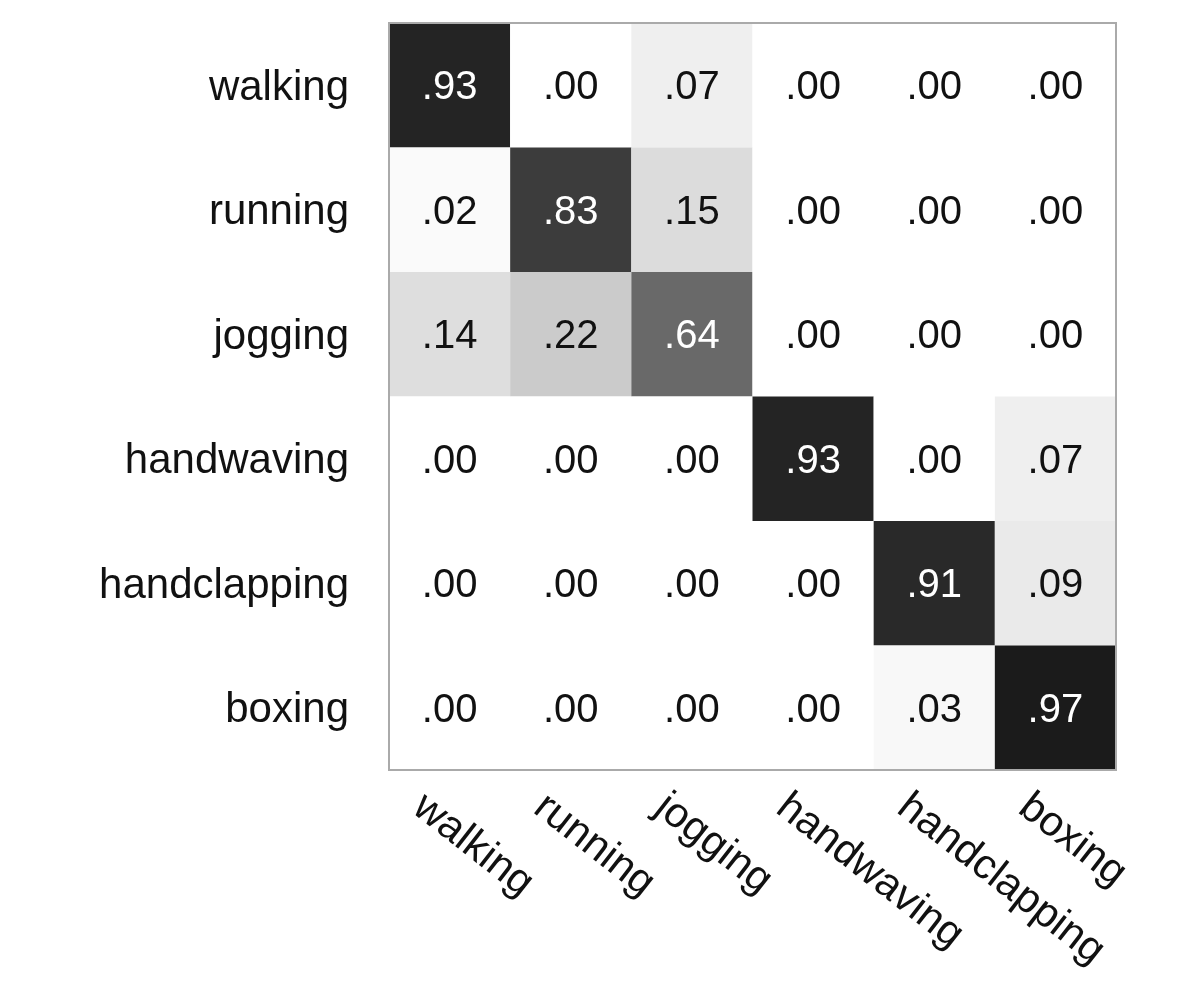 The width and height of the screenshot is (1181, 992). Describe the element at coordinates (934, 707) in the screenshot. I see `data-label: .03` at that location.